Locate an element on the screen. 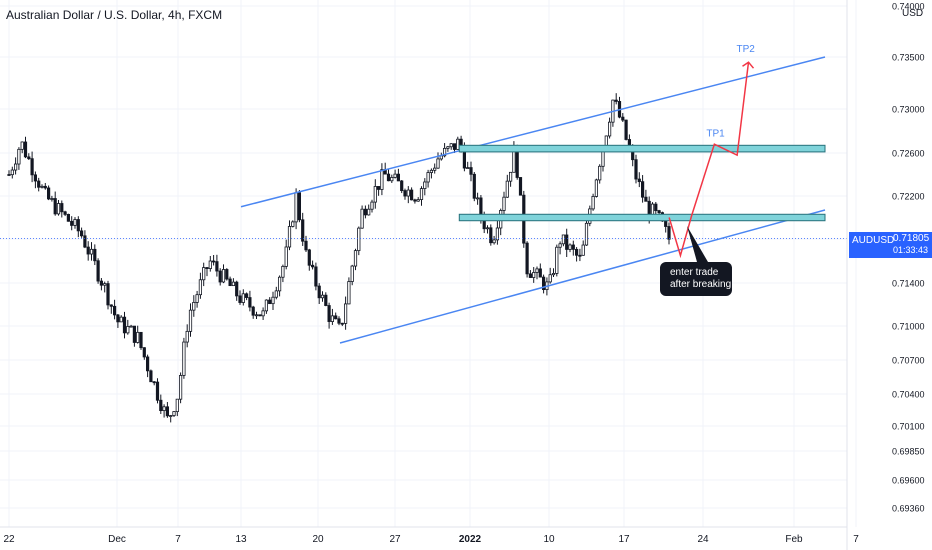 This screenshot has height=550, width=932. trade-note-callout: enter trade after breaking is located at coordinates (696, 279).